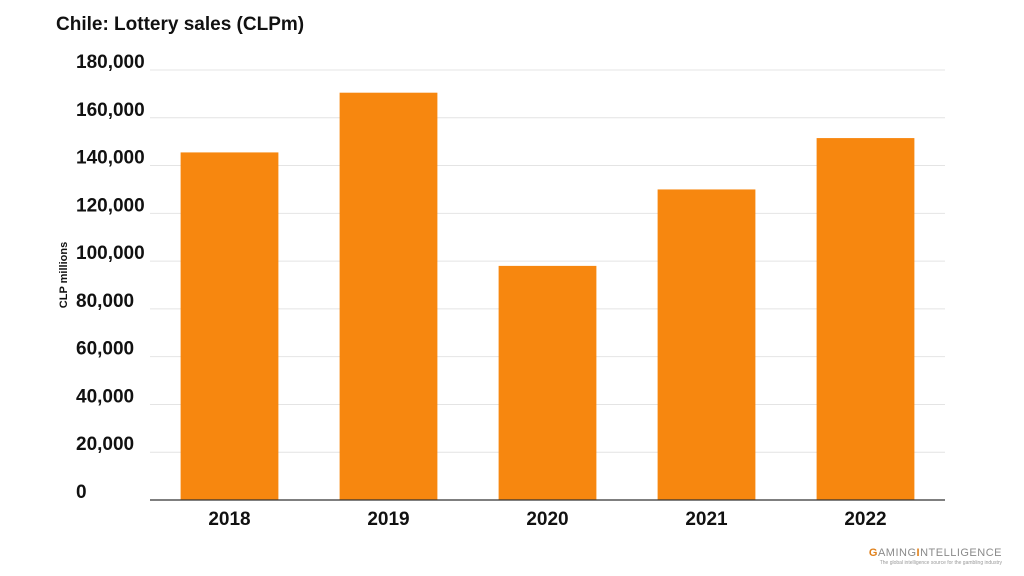 The width and height of the screenshot is (1024, 576). Describe the element at coordinates (388, 519) in the screenshot. I see `x-tick-label: 2019` at that location.